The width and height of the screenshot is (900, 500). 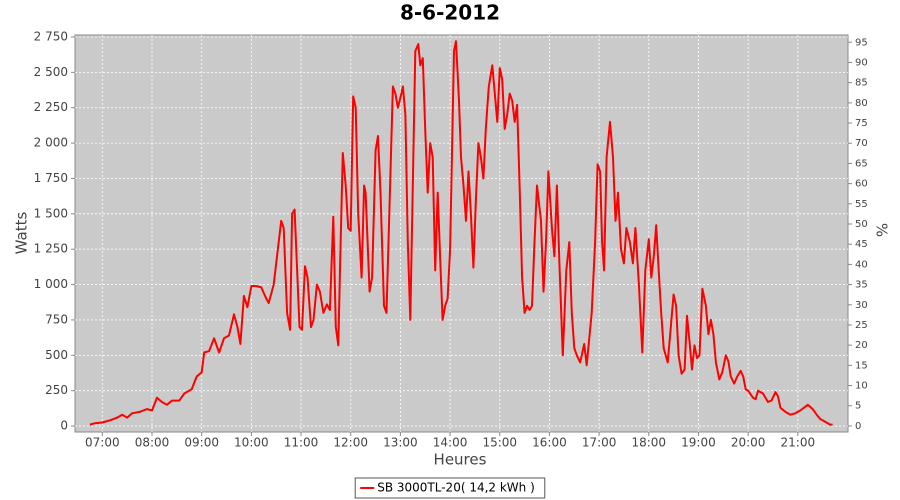 What do you see at coordinates (56, 390) in the screenshot?
I see `y-tick-label: 250` at bounding box center [56, 390].